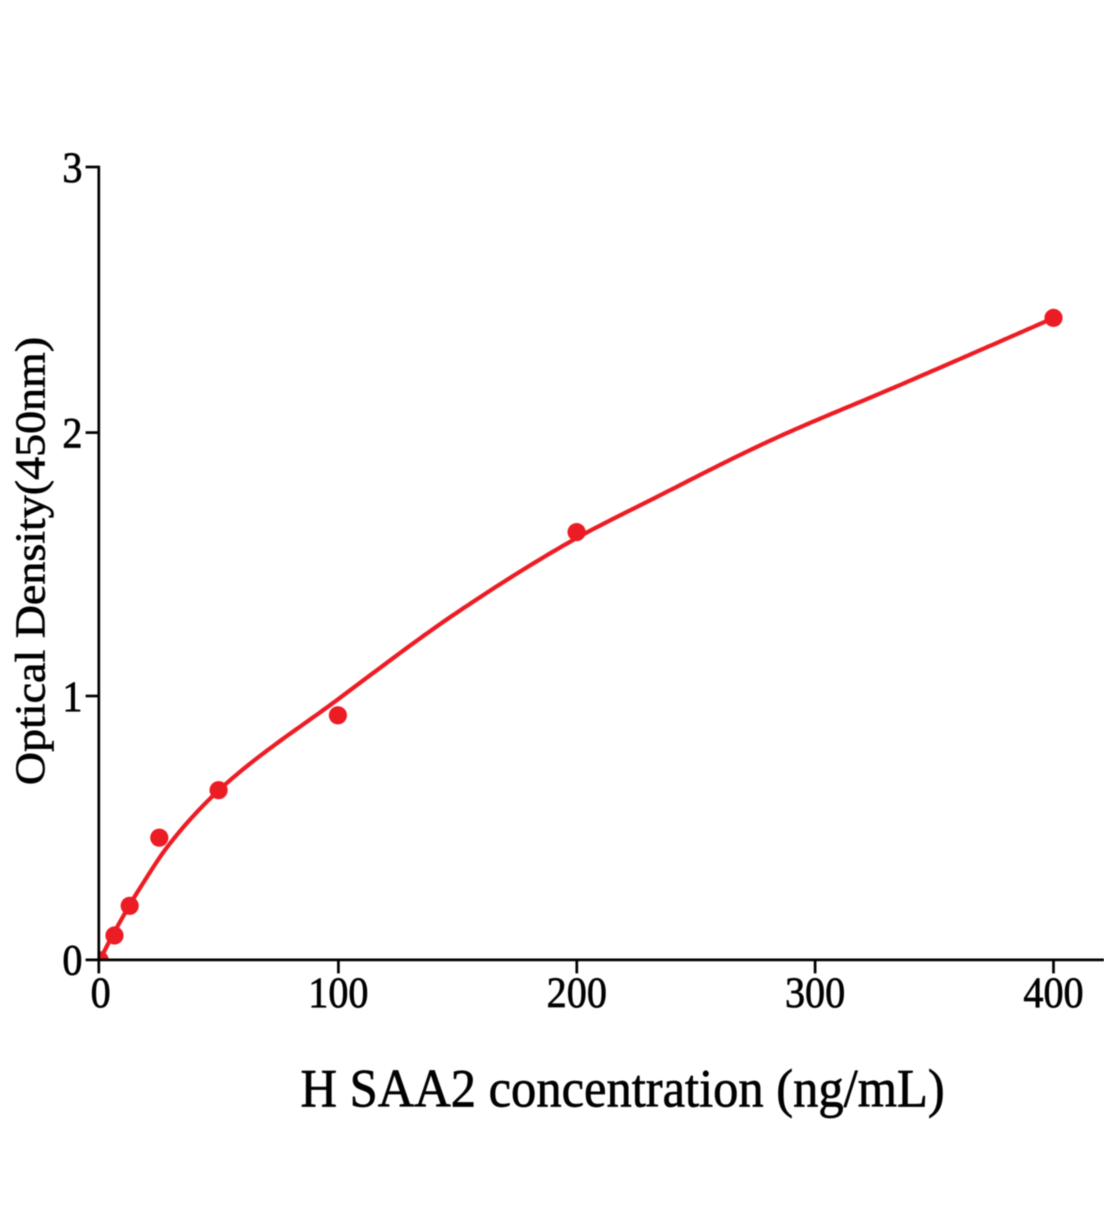 This screenshot has height=1205, width=1104. Describe the element at coordinates (30, 561) in the screenshot. I see `svg-text: Optical Density(450nm)` at that location.